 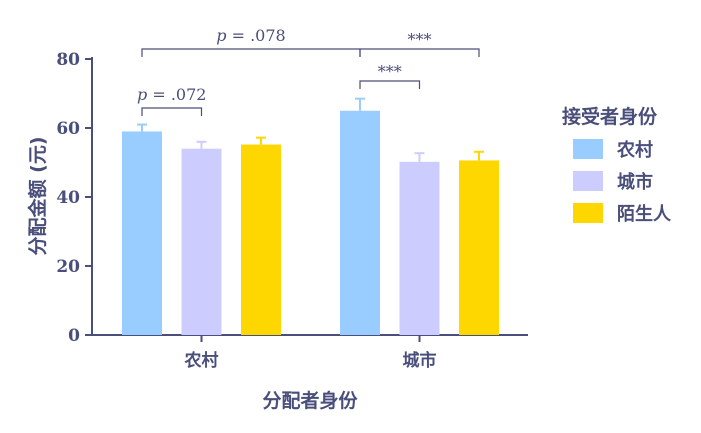 I want to click on p-value: = .072, so click(x=176, y=94).